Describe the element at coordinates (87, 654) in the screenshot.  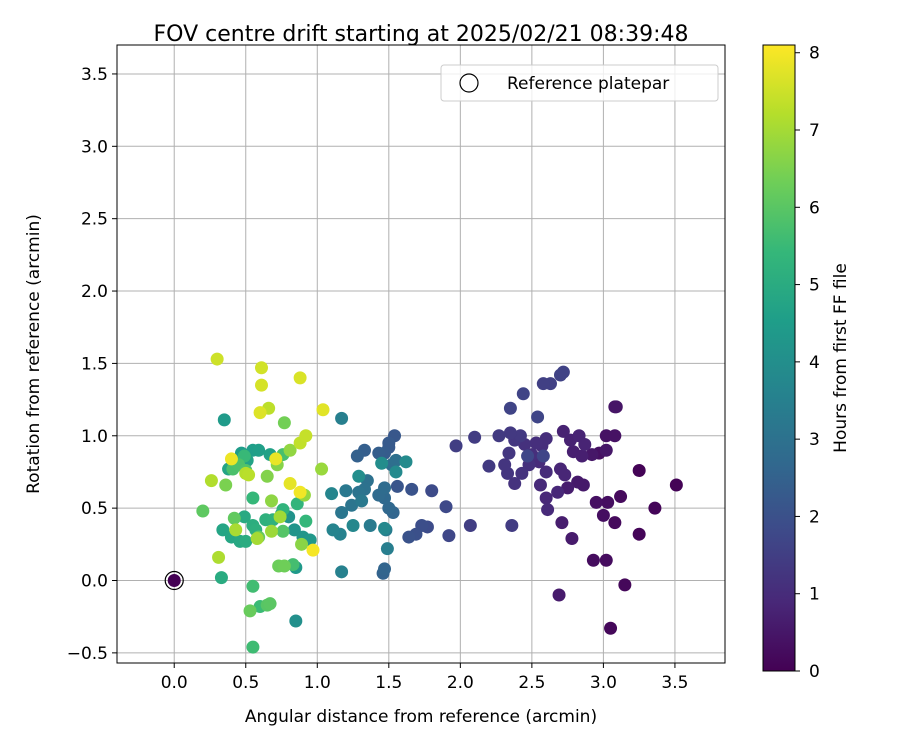
I see `y-tick-label-0: −0.5` at that location.